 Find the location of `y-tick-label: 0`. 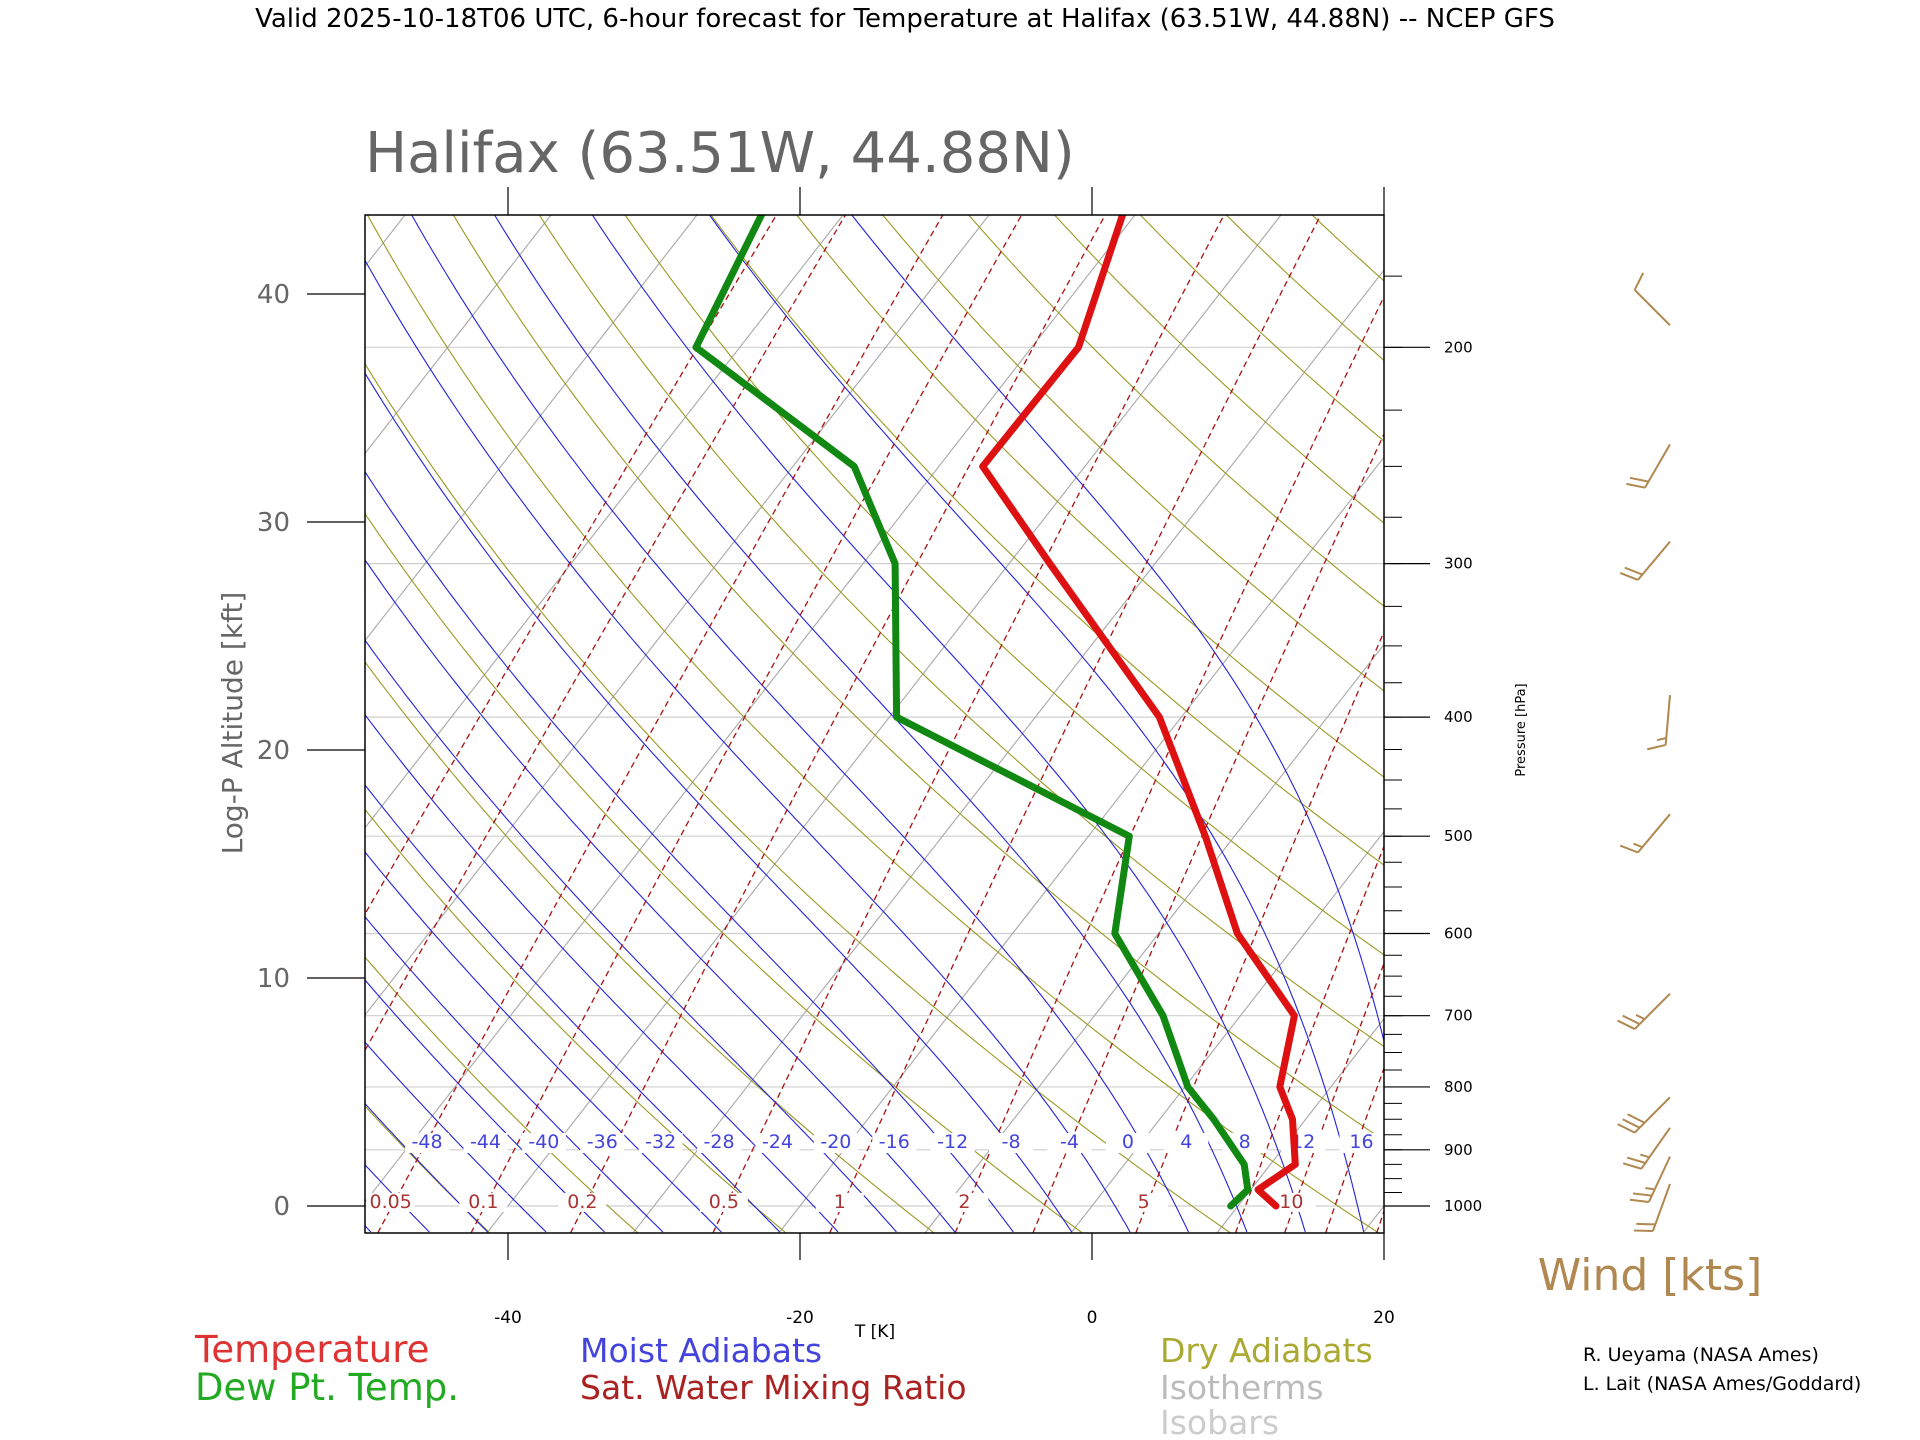

y-tick-label: 0 is located at coordinates (281, 1207).